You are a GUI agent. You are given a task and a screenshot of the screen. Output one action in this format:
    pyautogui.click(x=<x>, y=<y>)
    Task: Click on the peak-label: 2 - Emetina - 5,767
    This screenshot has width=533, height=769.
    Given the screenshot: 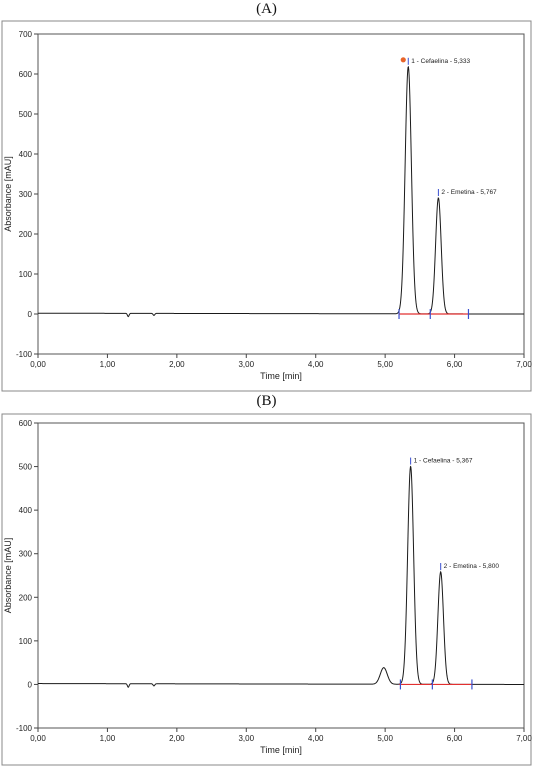 What is the action you would take?
    pyautogui.click(x=469, y=192)
    